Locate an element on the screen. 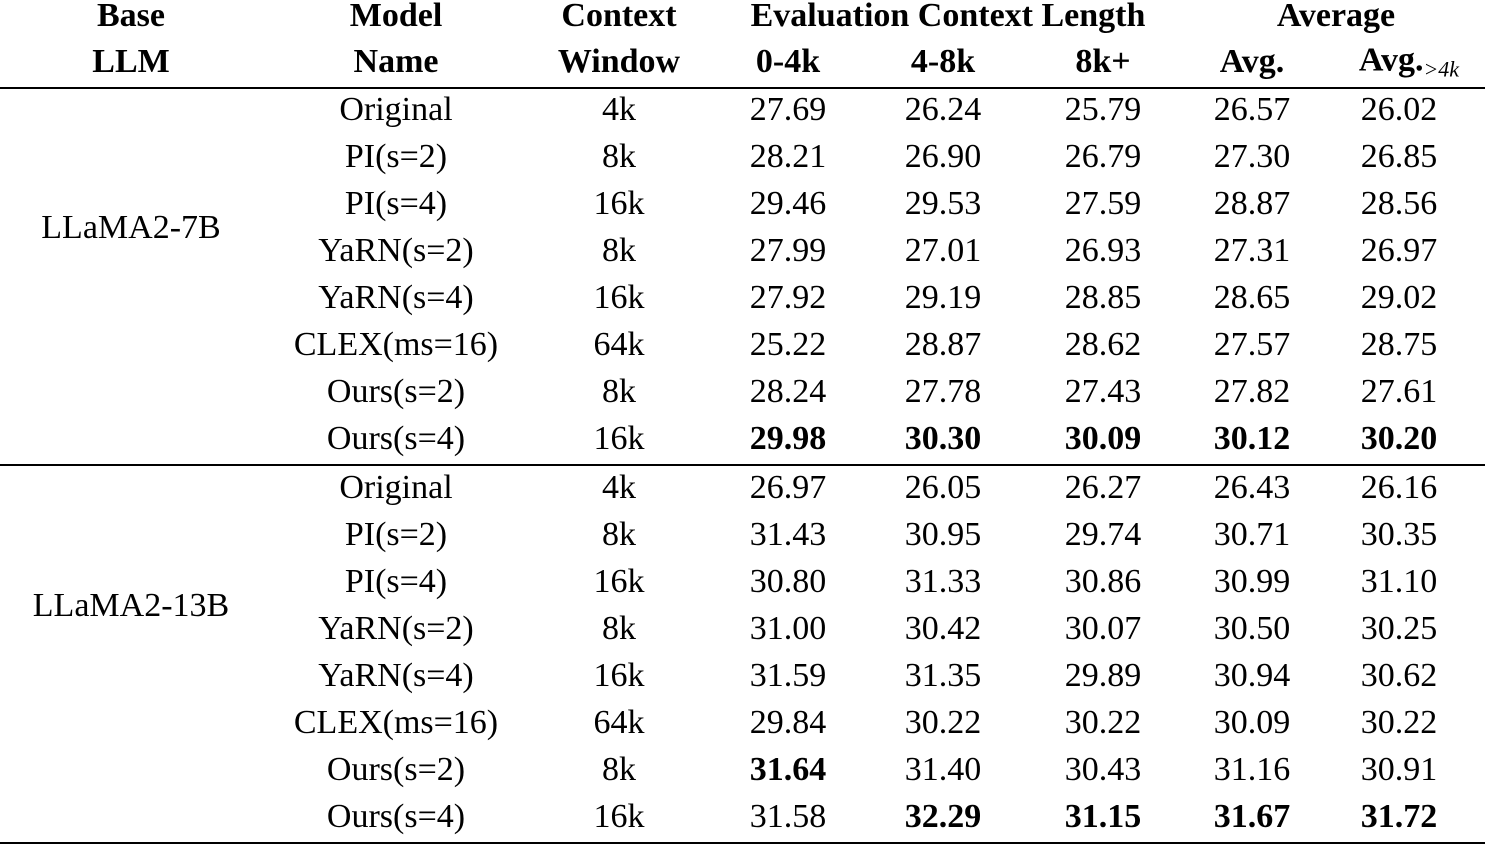 The height and width of the screenshot is (848, 1485). base-llm: LLaMA2-13B is located at coordinates (131, 605).